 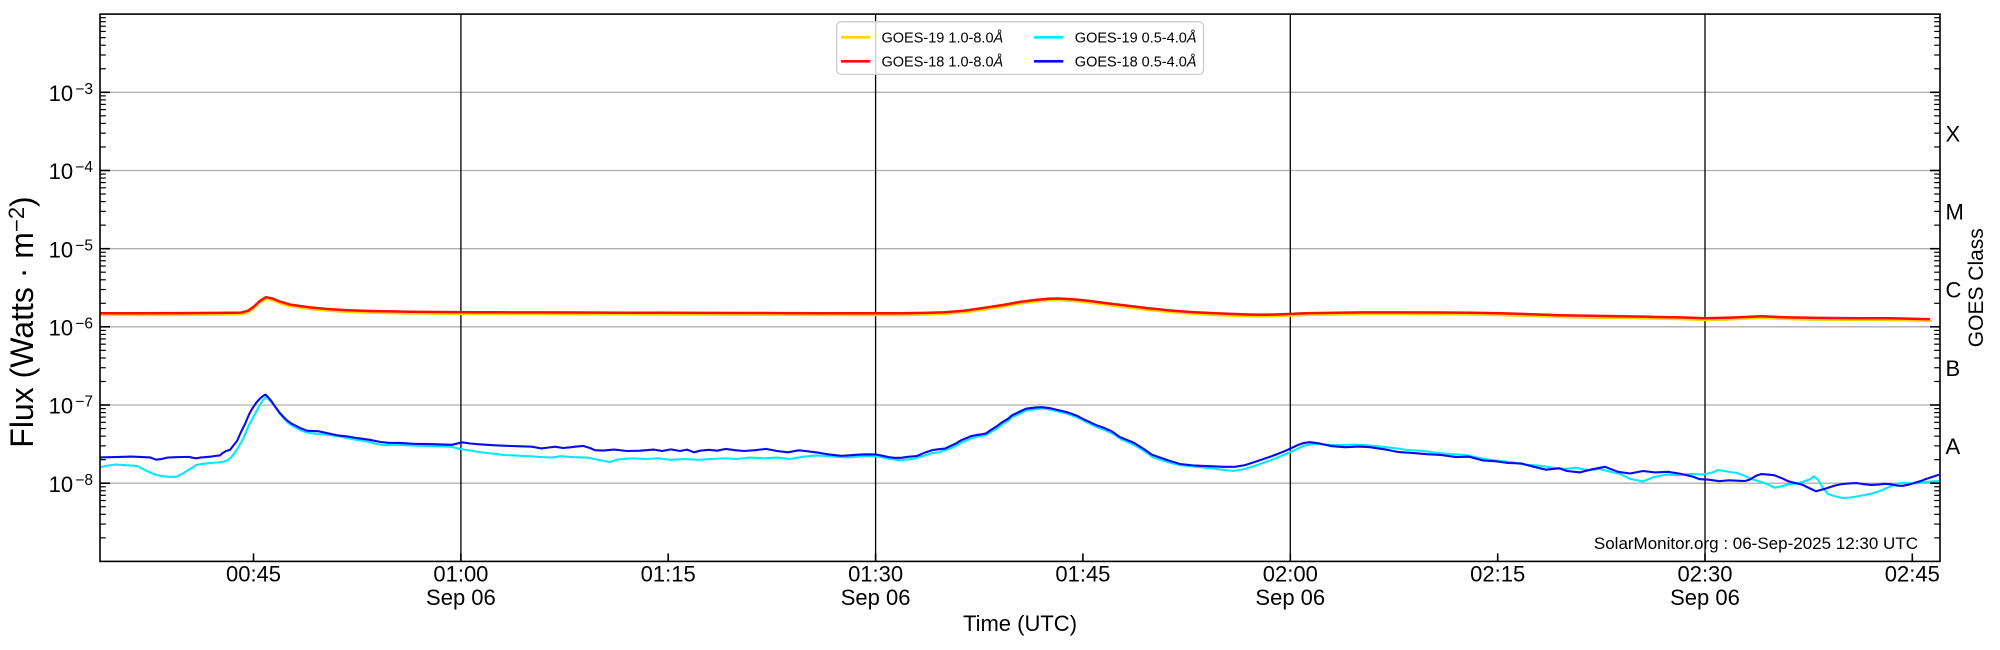 What do you see at coordinates (1953, 133) in the screenshot?
I see `svg-text: X` at bounding box center [1953, 133].